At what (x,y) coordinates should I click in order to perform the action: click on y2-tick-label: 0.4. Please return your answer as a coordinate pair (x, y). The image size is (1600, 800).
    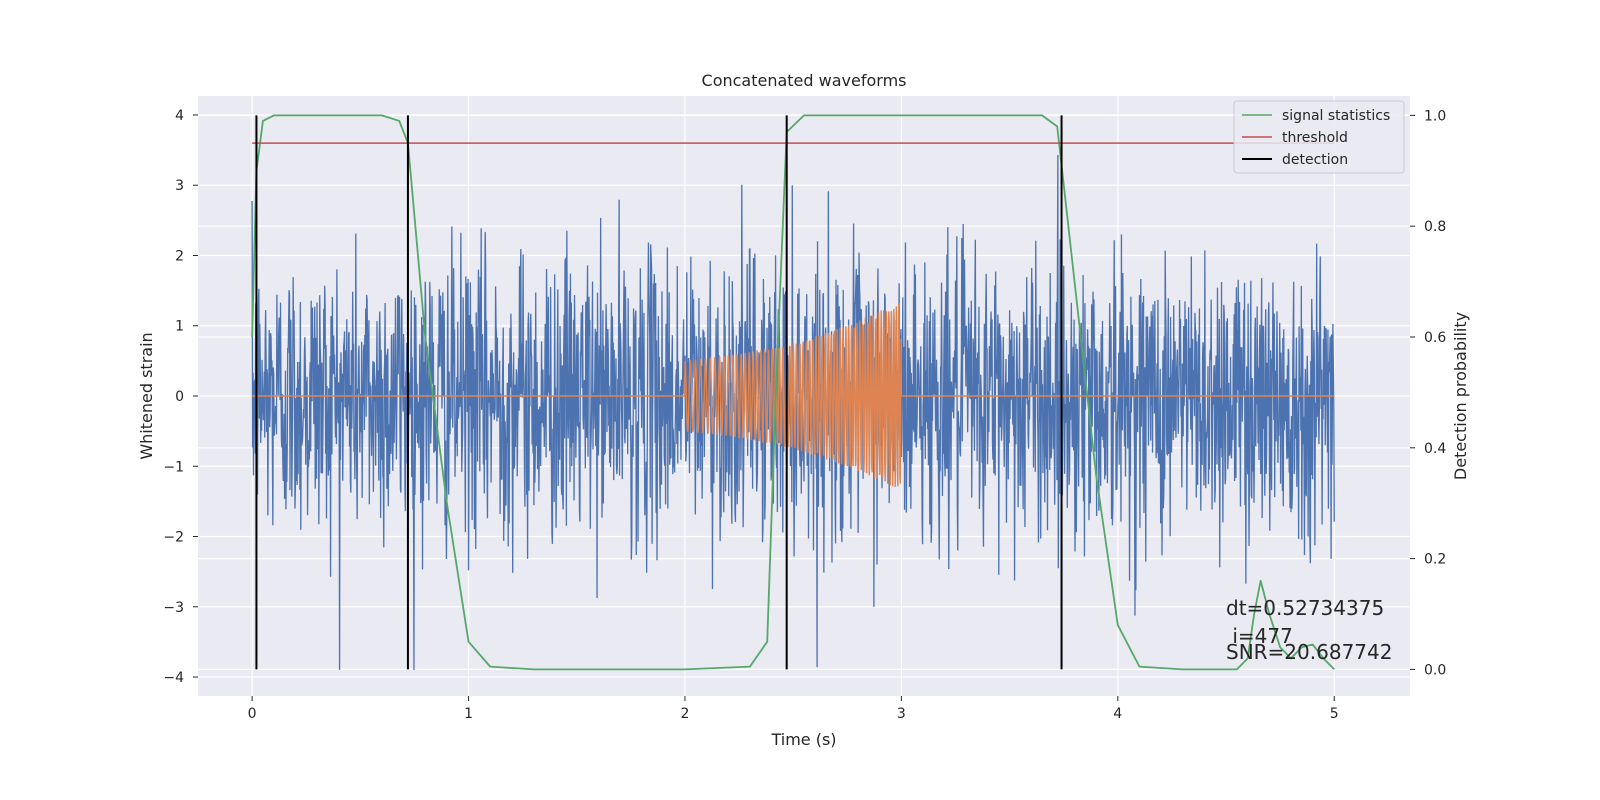
    Looking at the image, I should click on (1435, 449).